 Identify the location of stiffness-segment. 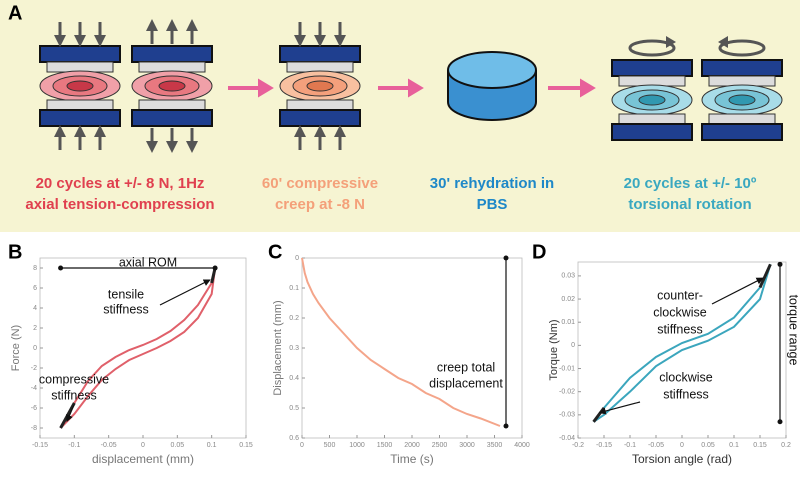
(213, 275).